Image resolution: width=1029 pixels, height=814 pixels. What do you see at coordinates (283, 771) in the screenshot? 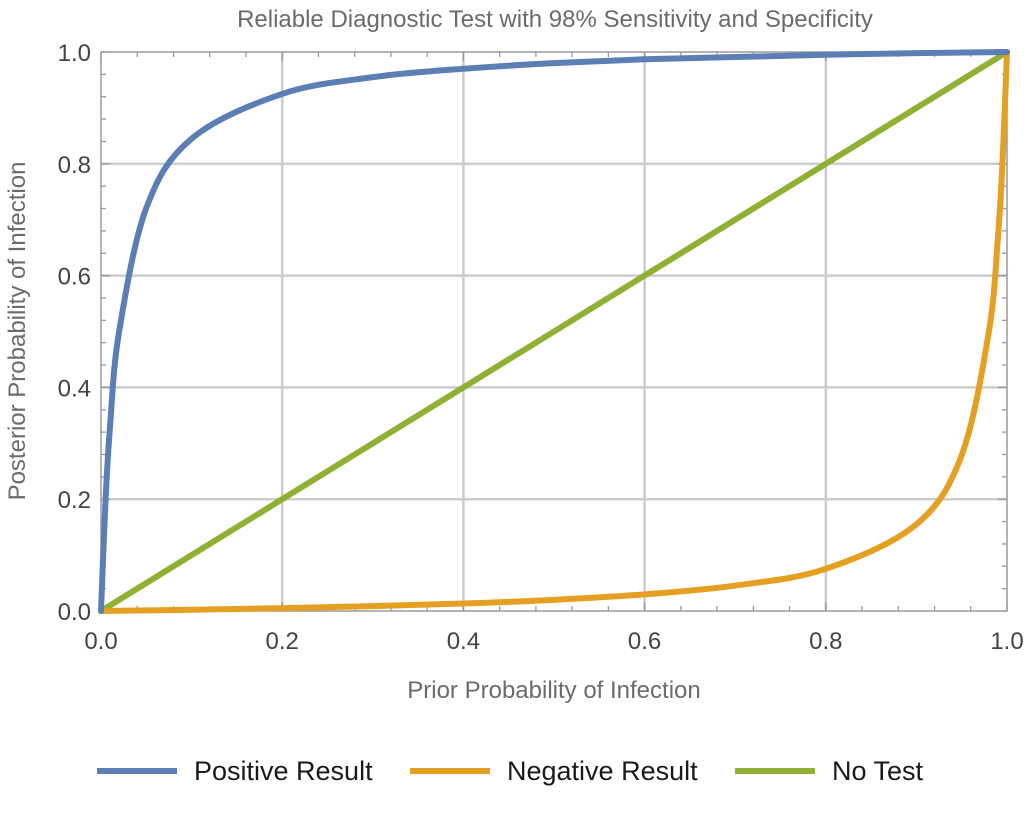
I see `legend-label-positive-result: Positive Result` at bounding box center [283, 771].